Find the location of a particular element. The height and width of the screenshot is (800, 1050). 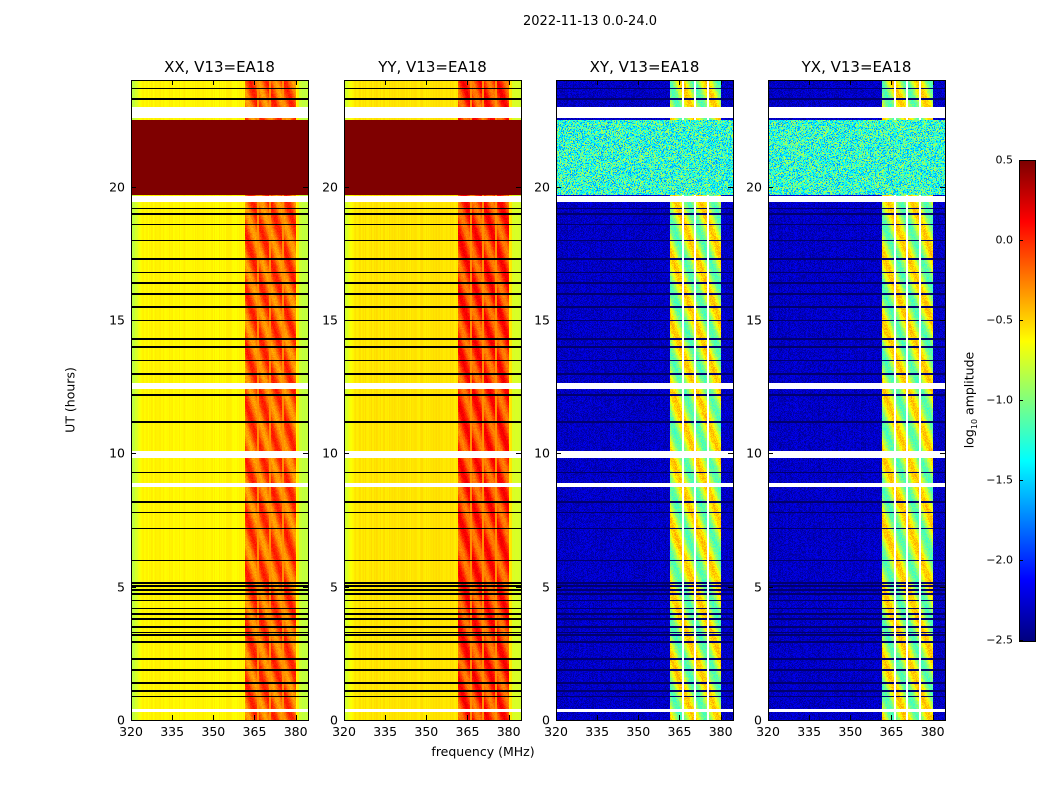

colorbar-tick-label: −0.5 is located at coordinates (999, 320).